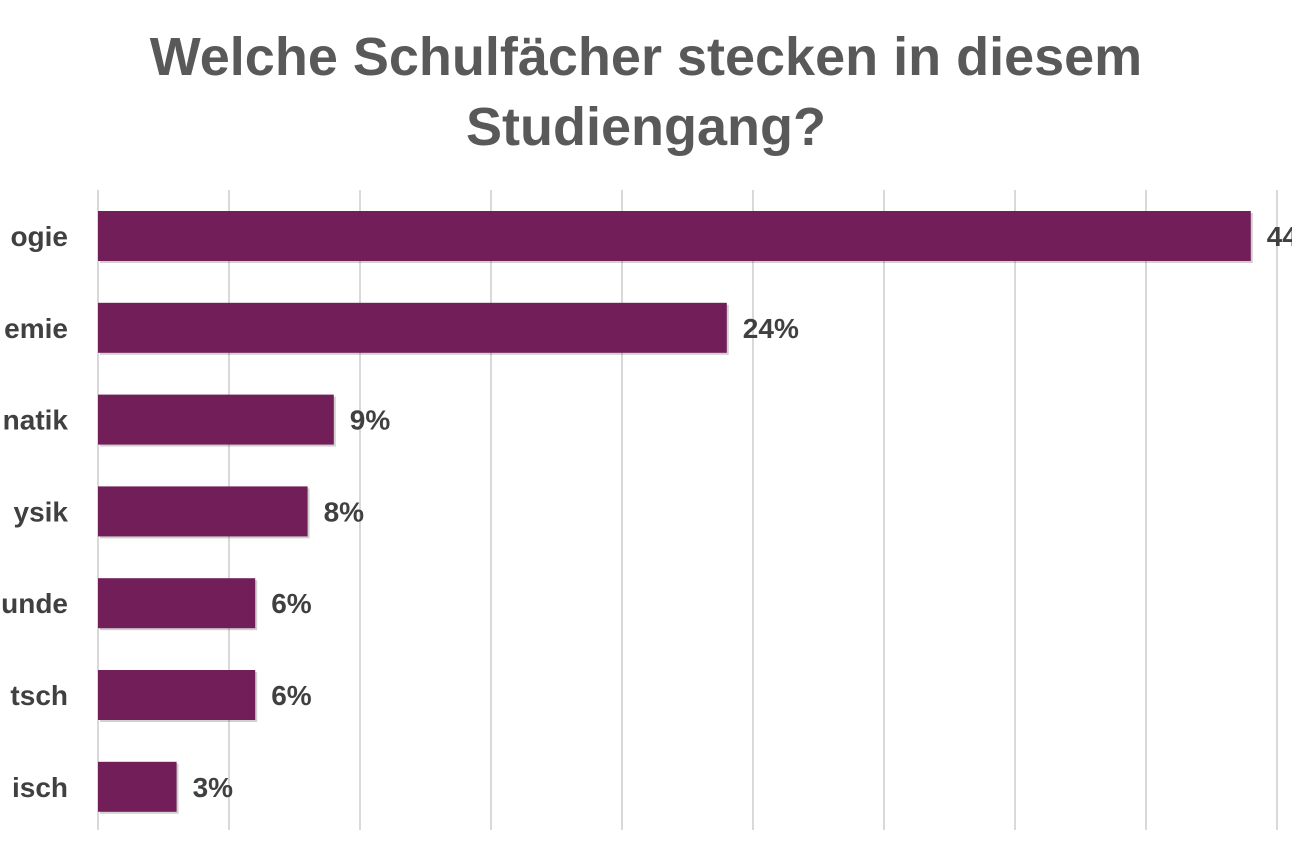 The width and height of the screenshot is (1292, 861). Describe the element at coordinates (36, 328) in the screenshot. I see `category-label: emie` at that location.